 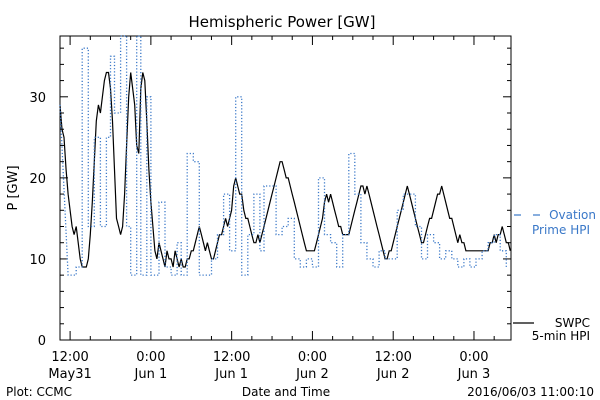 What do you see at coordinates (39, 392) in the screenshot?
I see `footer-plot-source: Plot: CCMC` at bounding box center [39, 392].